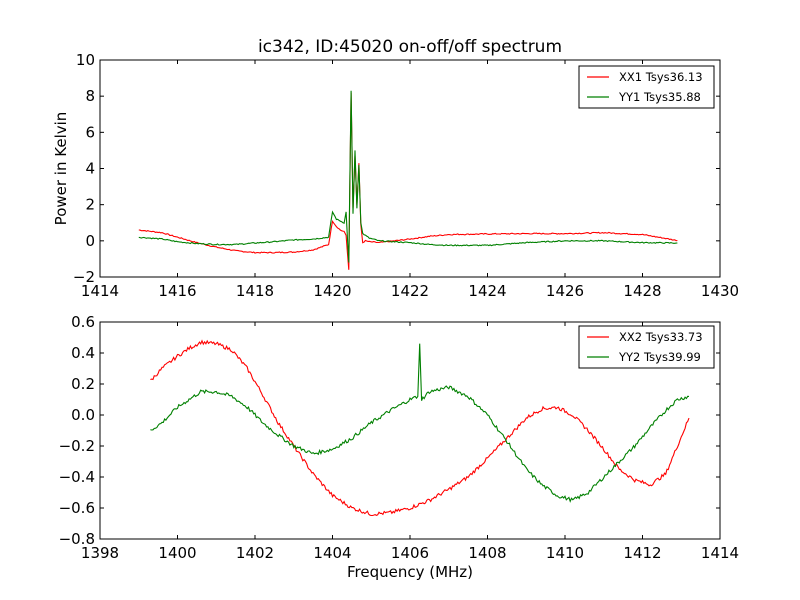 The width and height of the screenshot is (800, 600). Describe the element at coordinates (661, 337) in the screenshot. I see `legend-label: XX2 Tsys33.73` at that location.